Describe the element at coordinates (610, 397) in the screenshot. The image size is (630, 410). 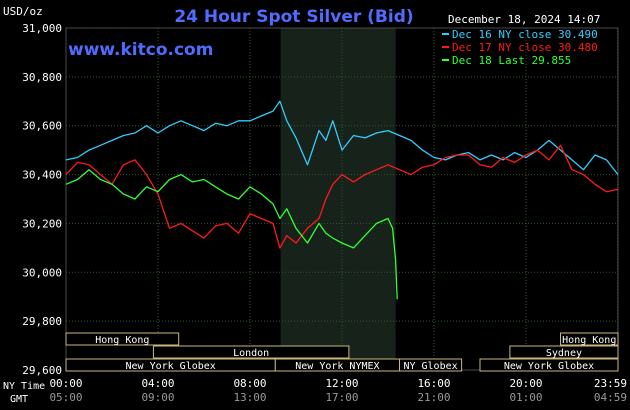
I see `x-tick-label-gmt: 04:59` at that location.